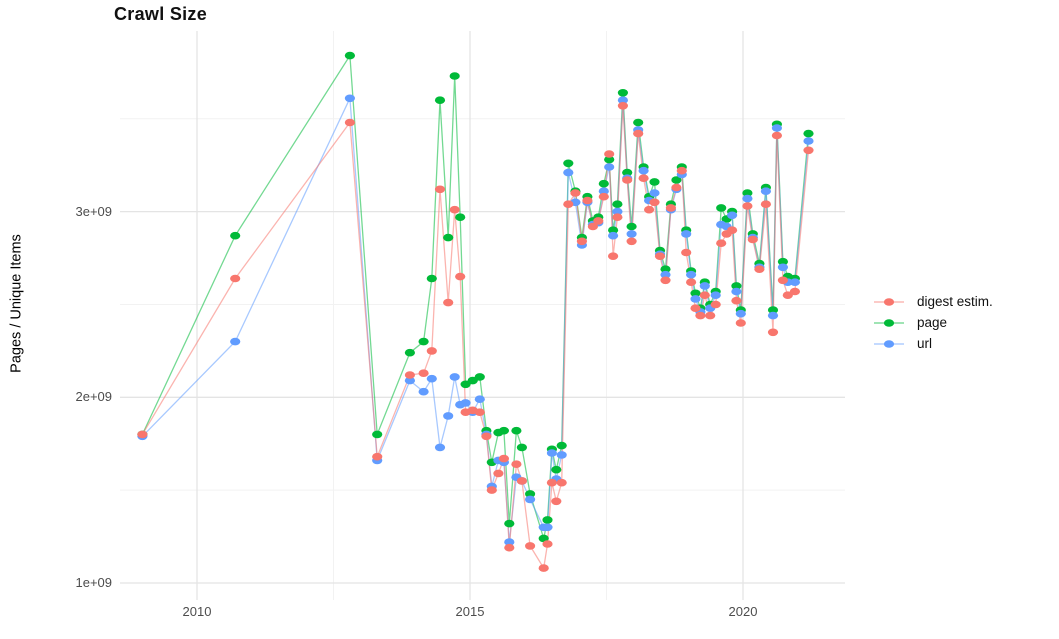 This screenshot has width=1059, height=639. I want to click on legend-label: digest estim., so click(955, 301).